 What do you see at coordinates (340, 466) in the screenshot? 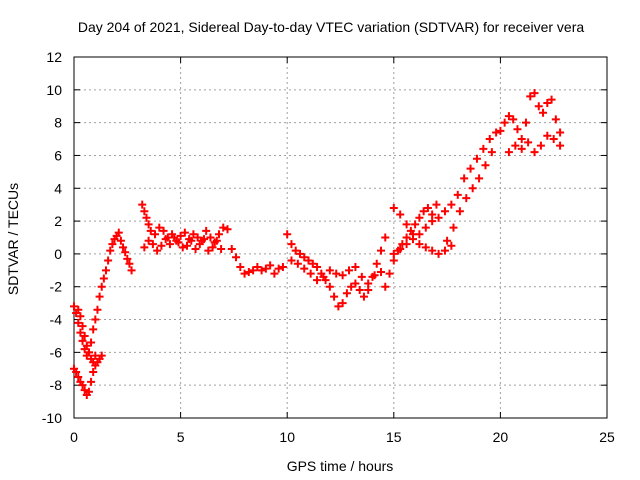
I see `x-axis-label: GPS time / hours` at bounding box center [340, 466].